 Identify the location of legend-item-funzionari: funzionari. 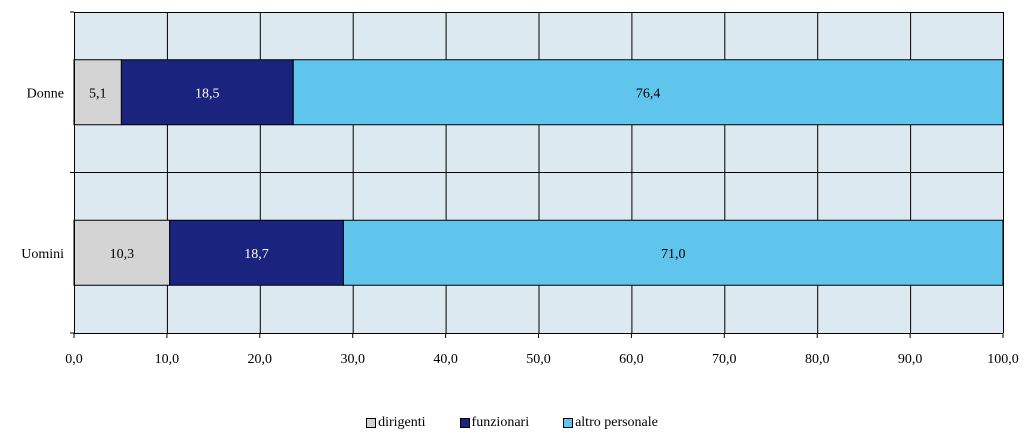
(494, 423).